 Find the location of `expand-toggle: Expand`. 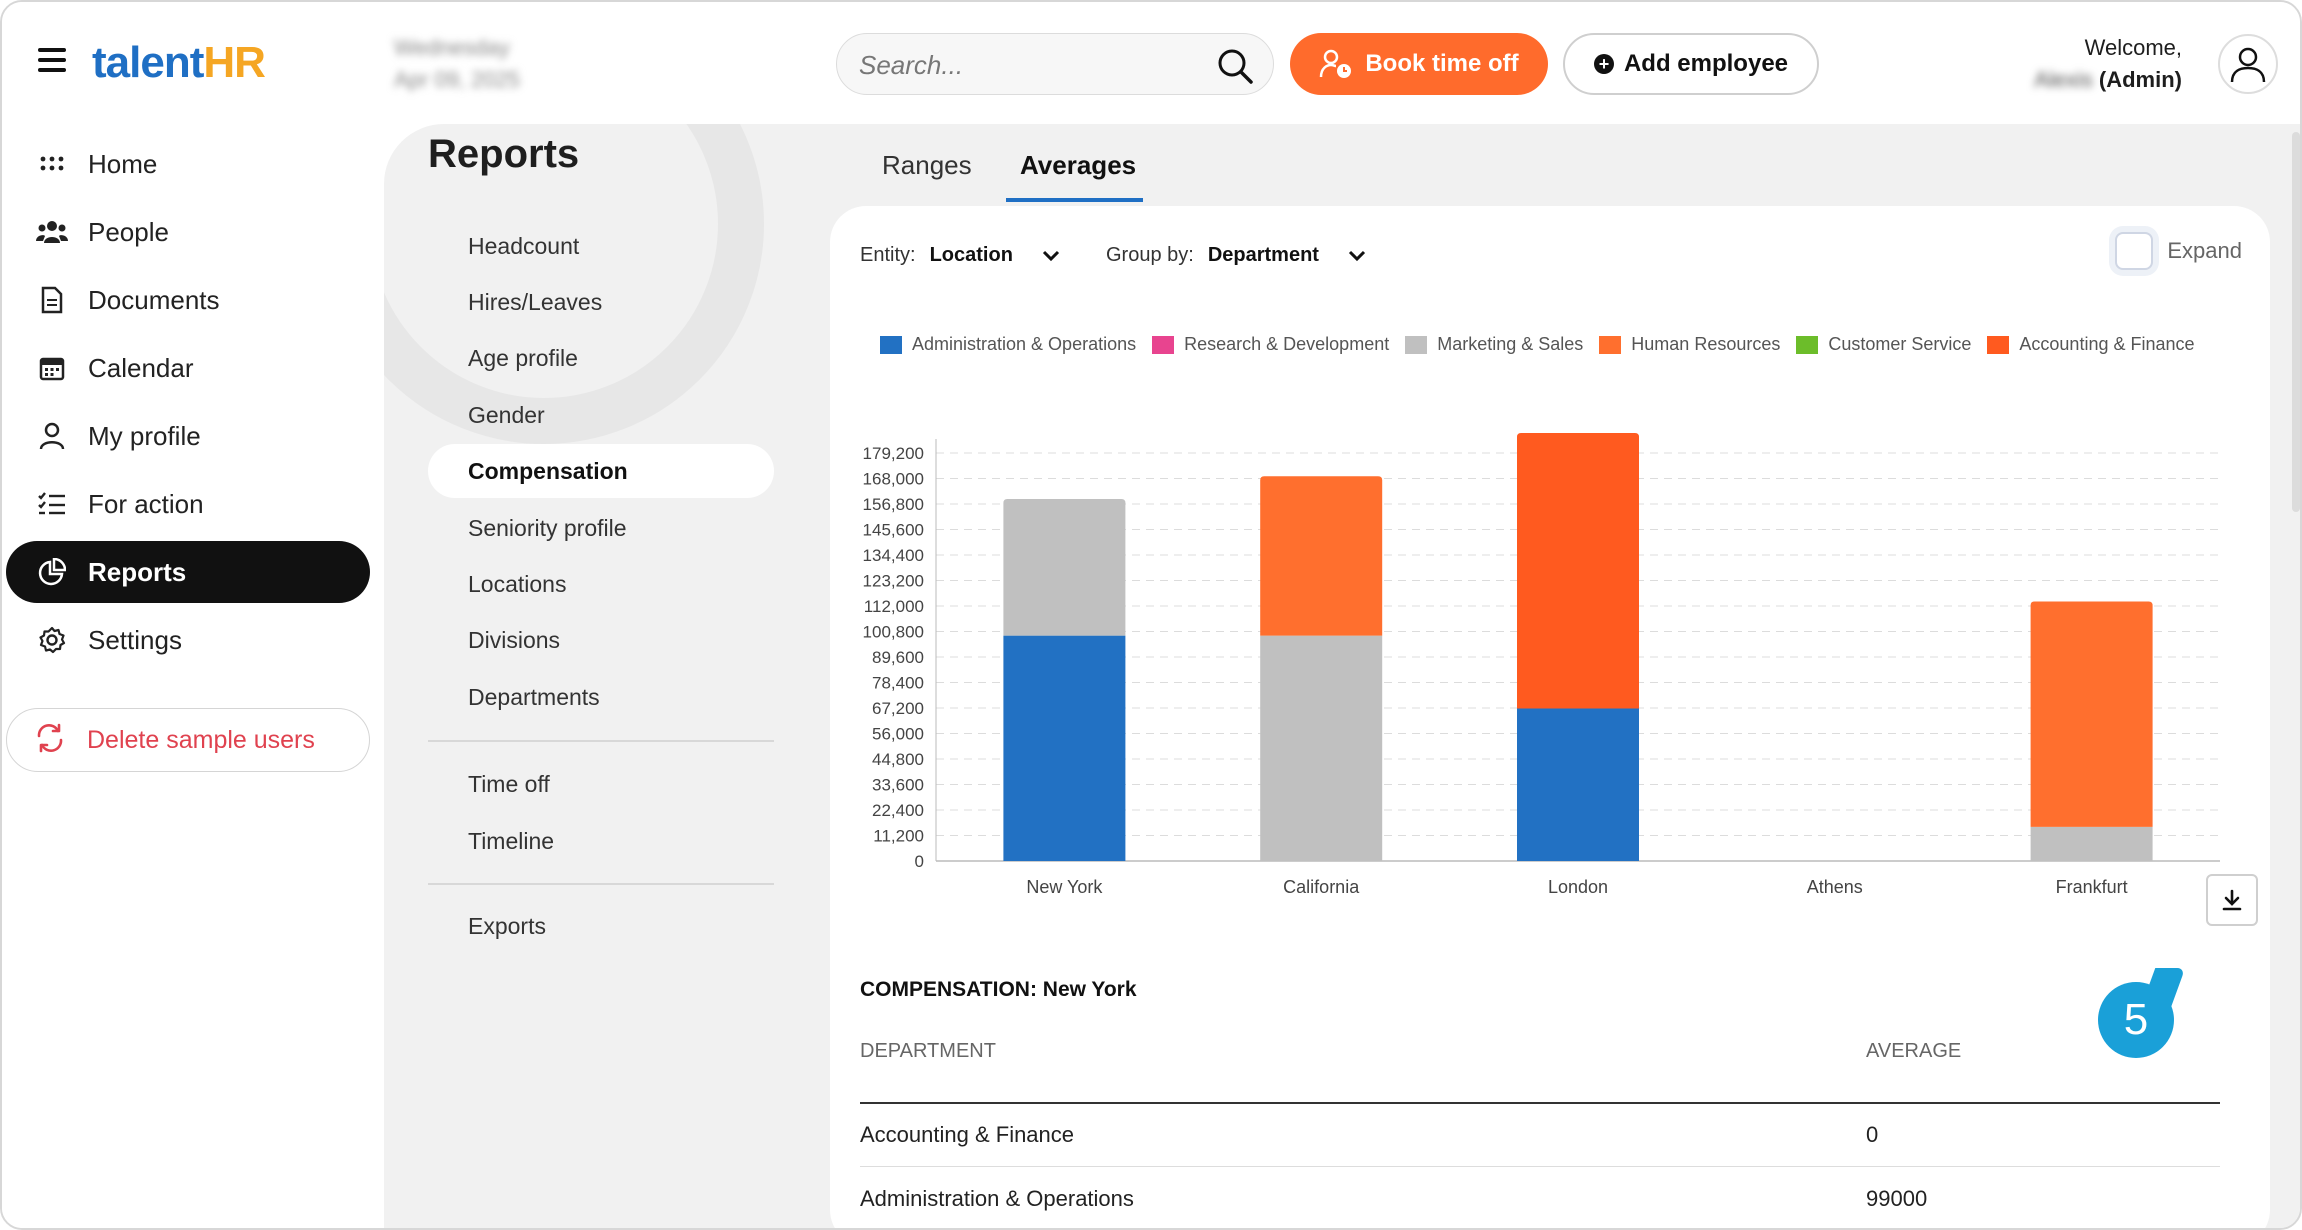

expand-toggle: Expand is located at coordinates (2178, 251).